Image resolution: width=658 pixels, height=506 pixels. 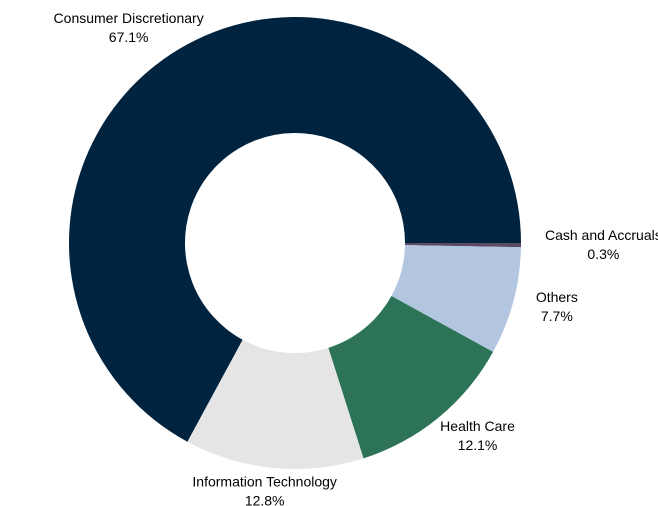 I want to click on slice-value-label: 12.1%, so click(x=478, y=445).